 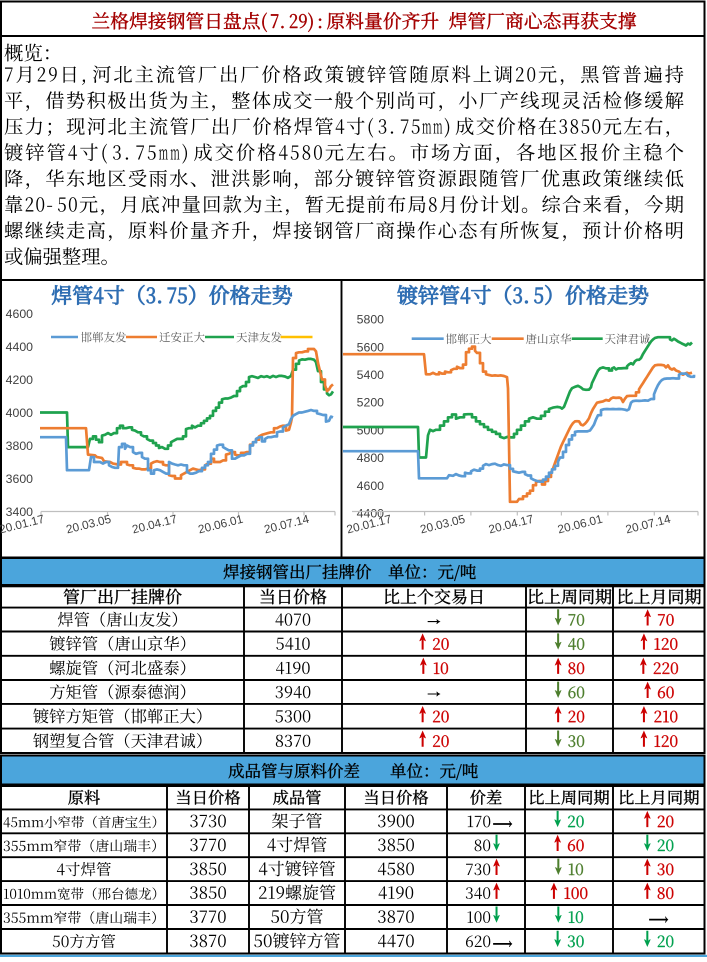 What do you see at coordinates (20, 413) in the screenshot?
I see `svg-text: 4000` at bounding box center [20, 413].